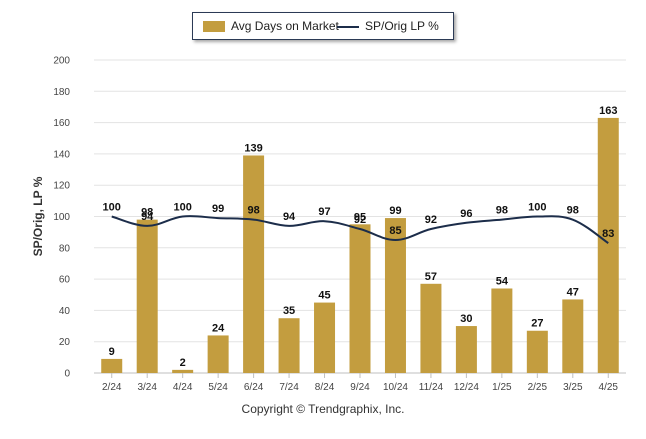 This screenshot has height=439, width=646. I want to click on x-tick-label: 10/24, so click(395, 387).